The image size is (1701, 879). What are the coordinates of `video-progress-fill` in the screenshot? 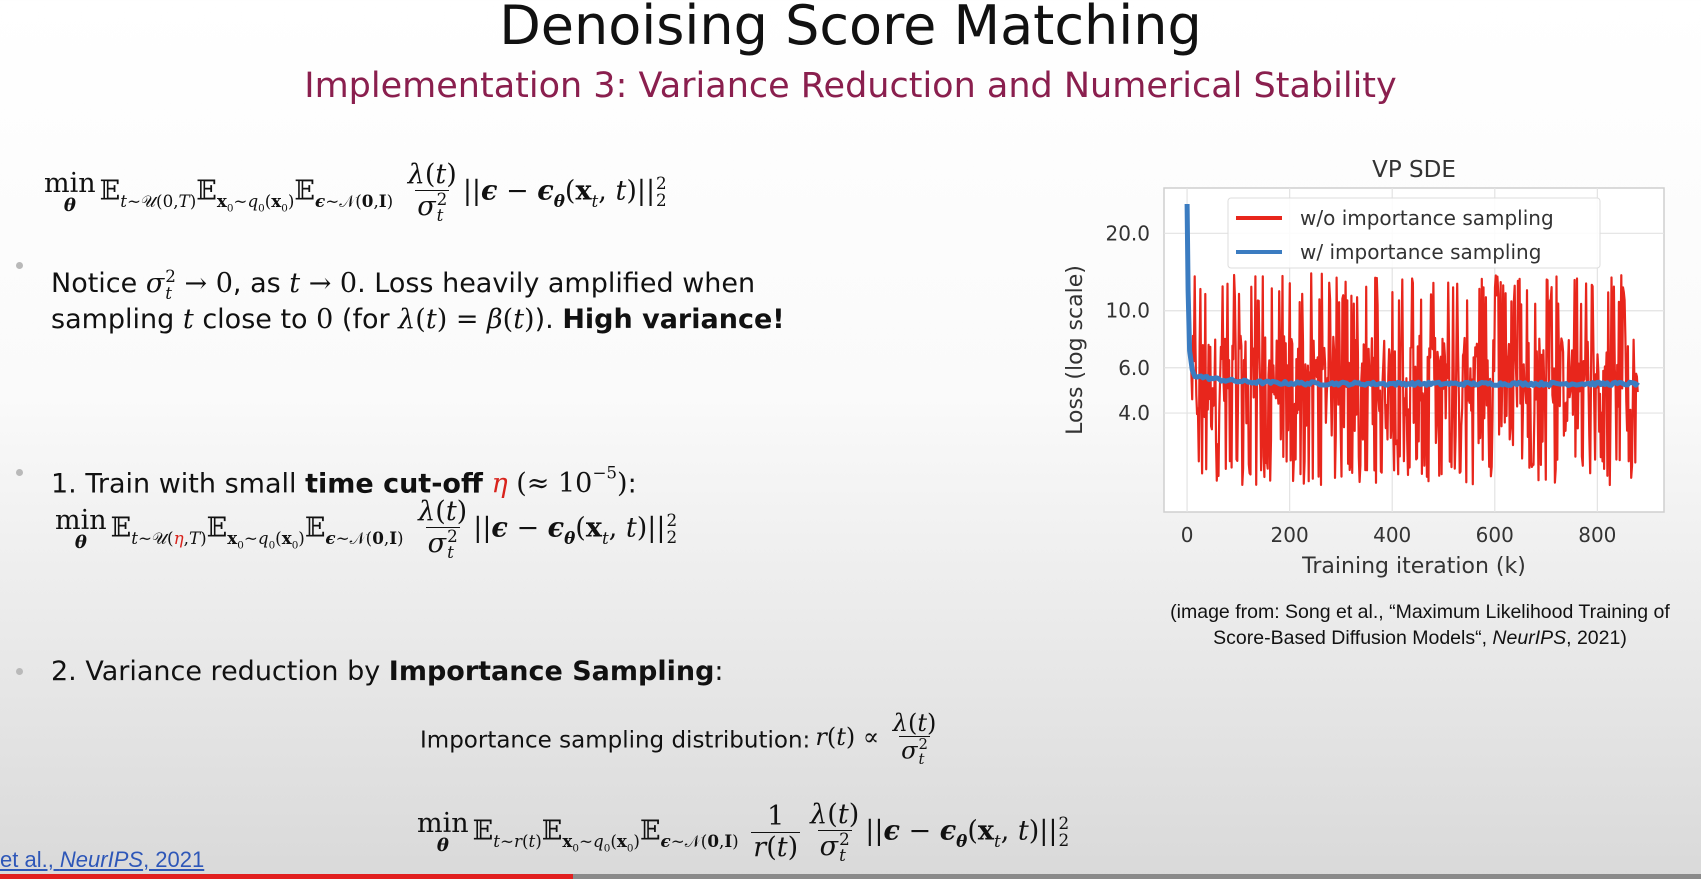 It's located at (287, 876).